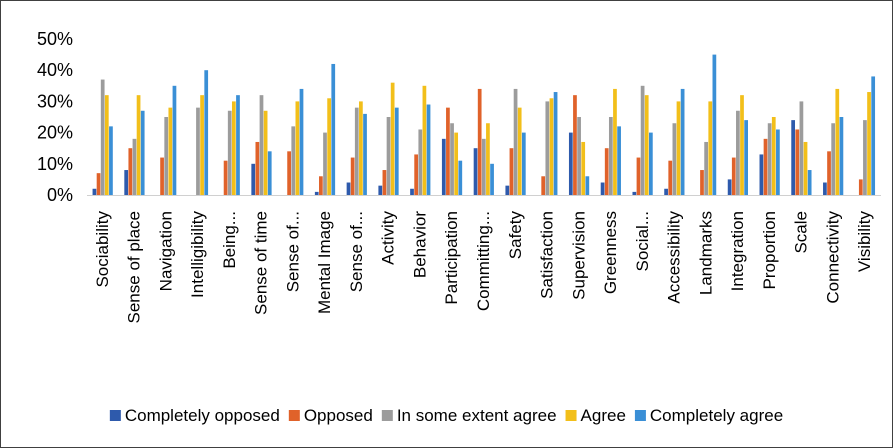 The height and width of the screenshot is (448, 893). What do you see at coordinates (330, 415) in the screenshot?
I see `legend-item: Opposed` at bounding box center [330, 415].